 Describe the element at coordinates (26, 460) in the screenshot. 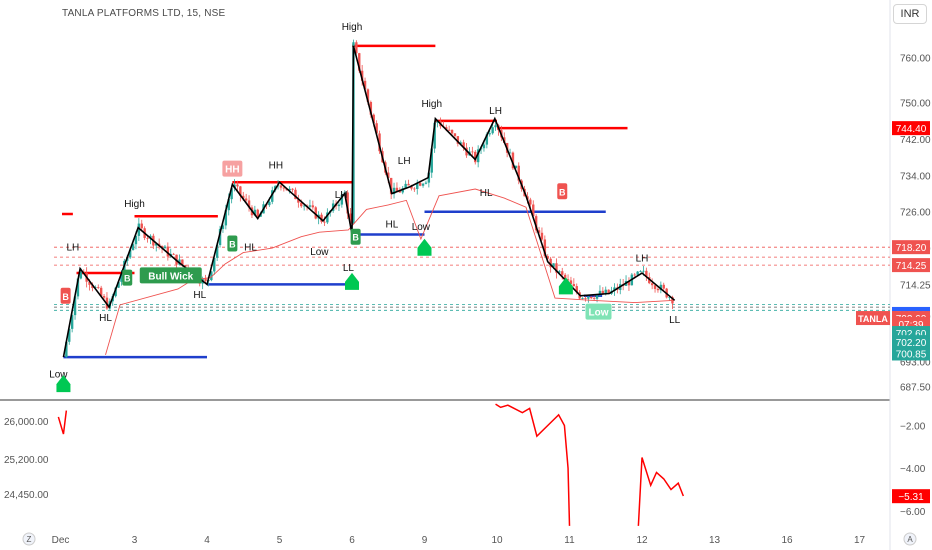

I see `indicator-left-tick-label: 25,200.00` at that location.